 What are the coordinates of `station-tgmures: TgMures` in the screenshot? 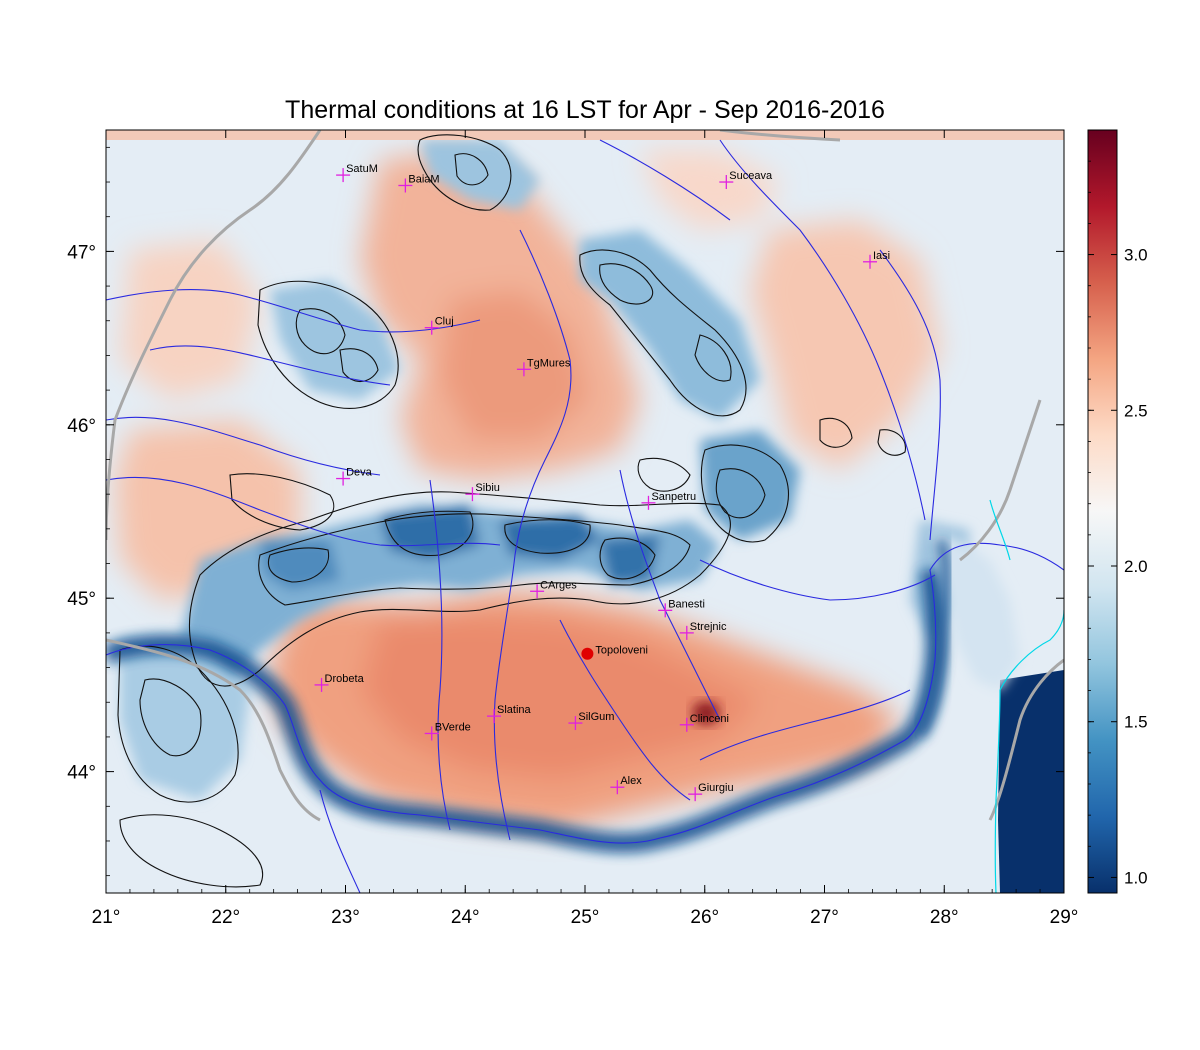 It's located at (543, 367).